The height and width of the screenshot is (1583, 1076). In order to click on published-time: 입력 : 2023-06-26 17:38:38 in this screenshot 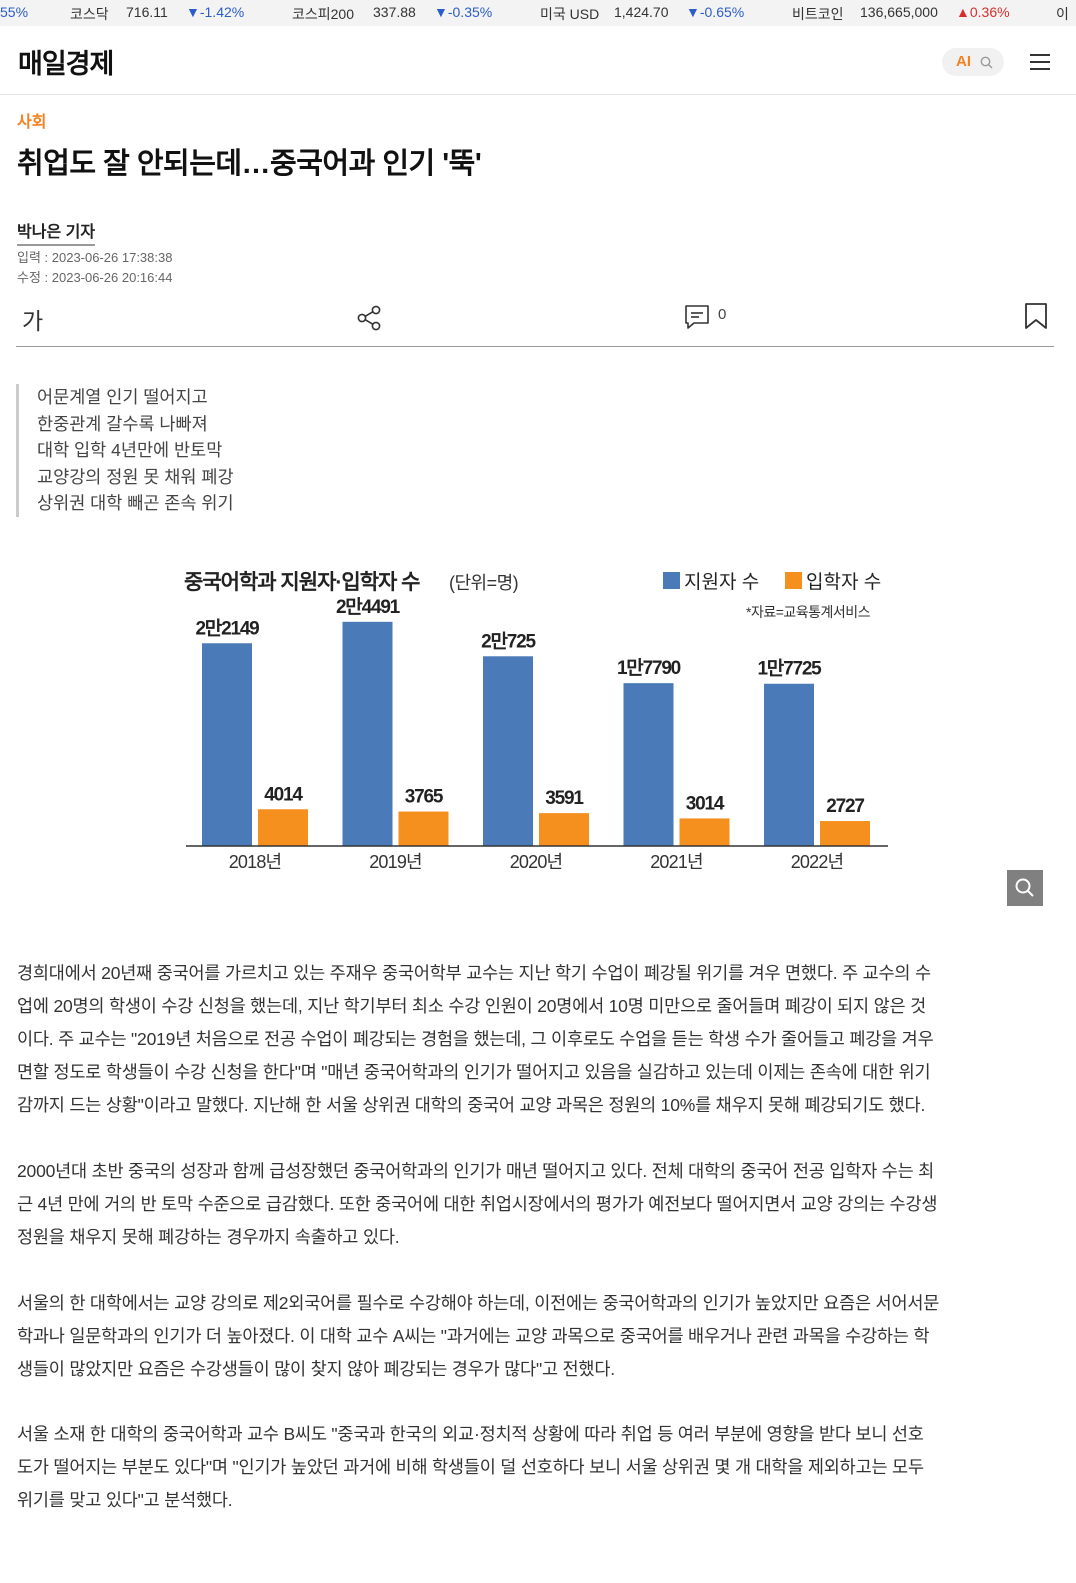, I will do `click(95, 257)`.